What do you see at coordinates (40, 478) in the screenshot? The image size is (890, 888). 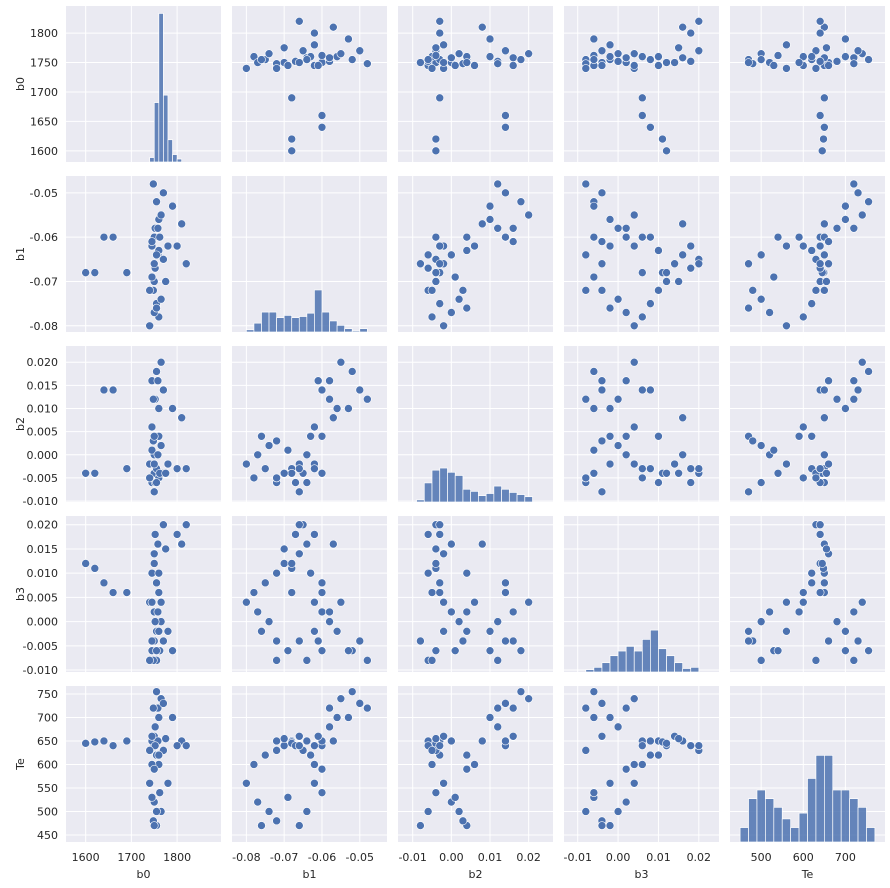 I see `y-tick-label: -0.005` at bounding box center [40, 478].